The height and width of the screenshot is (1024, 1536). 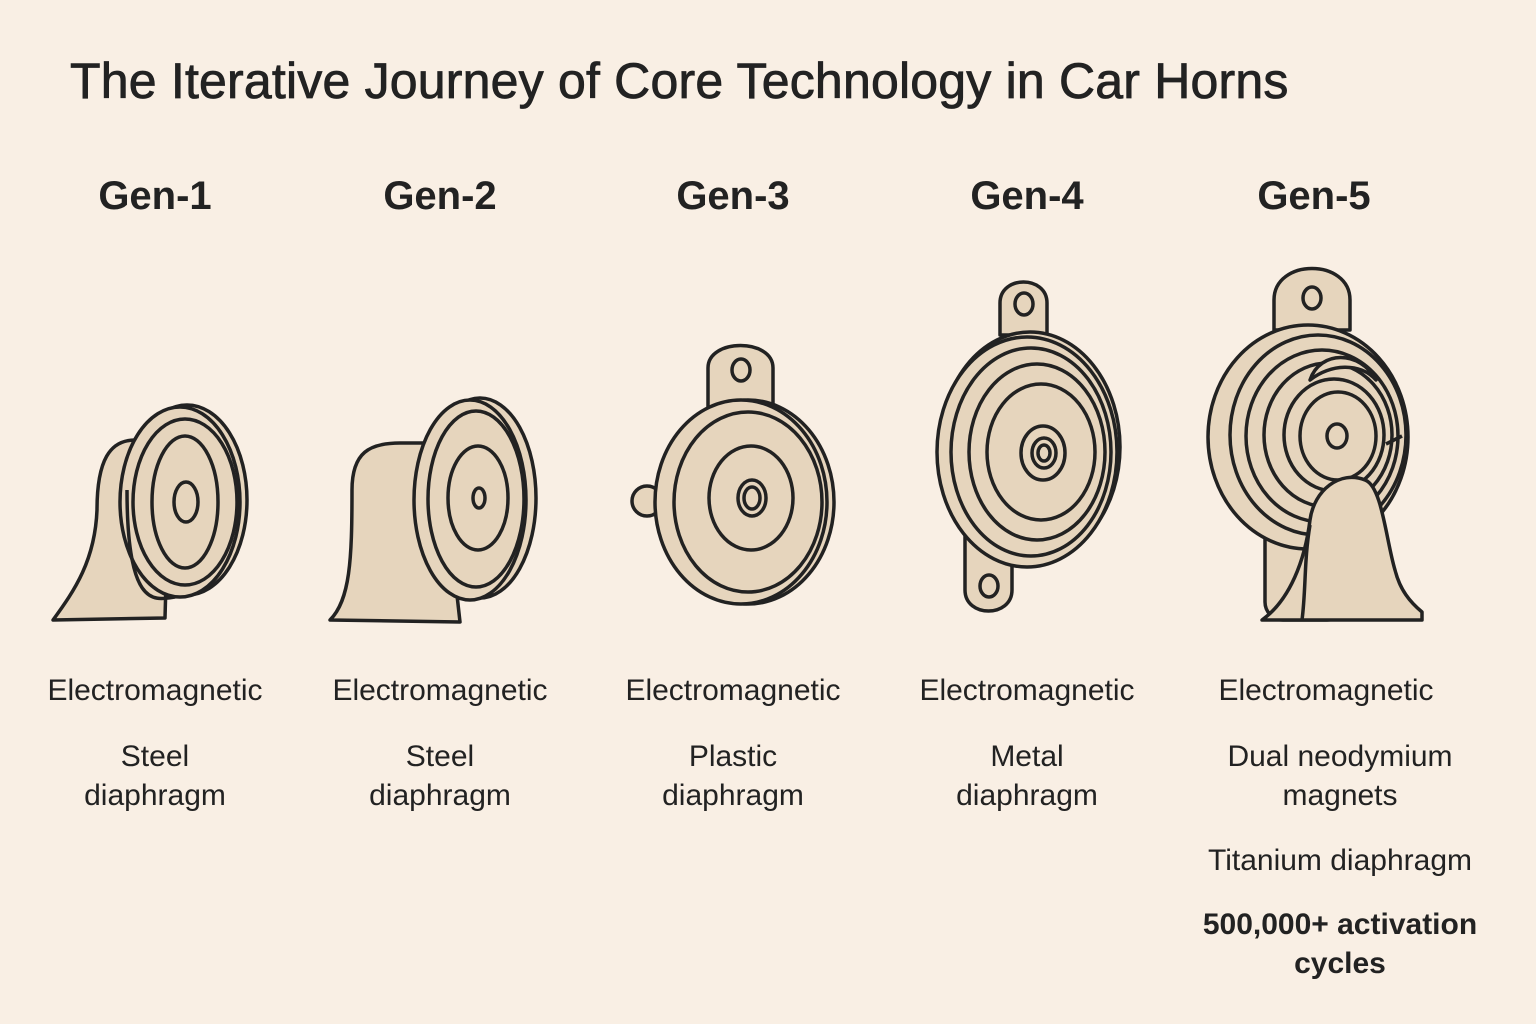 I want to click on cycles-line: 500,000+ activation cycles, so click(x=1340, y=944).